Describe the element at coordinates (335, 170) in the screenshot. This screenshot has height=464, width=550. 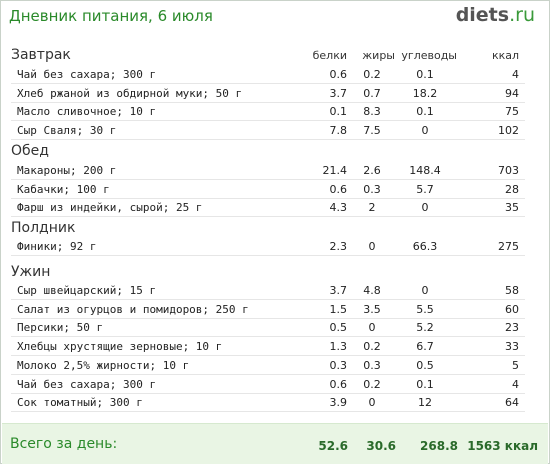
I see `protein-value: 21.4` at that location.